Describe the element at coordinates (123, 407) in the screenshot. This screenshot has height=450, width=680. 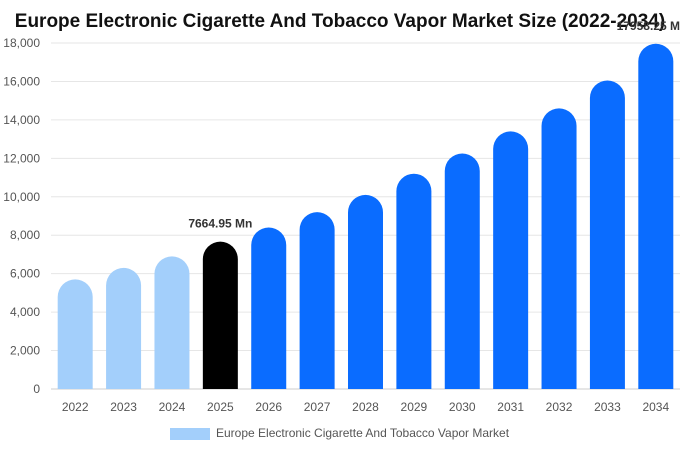
I see `x-tick-label: 2023` at that location.